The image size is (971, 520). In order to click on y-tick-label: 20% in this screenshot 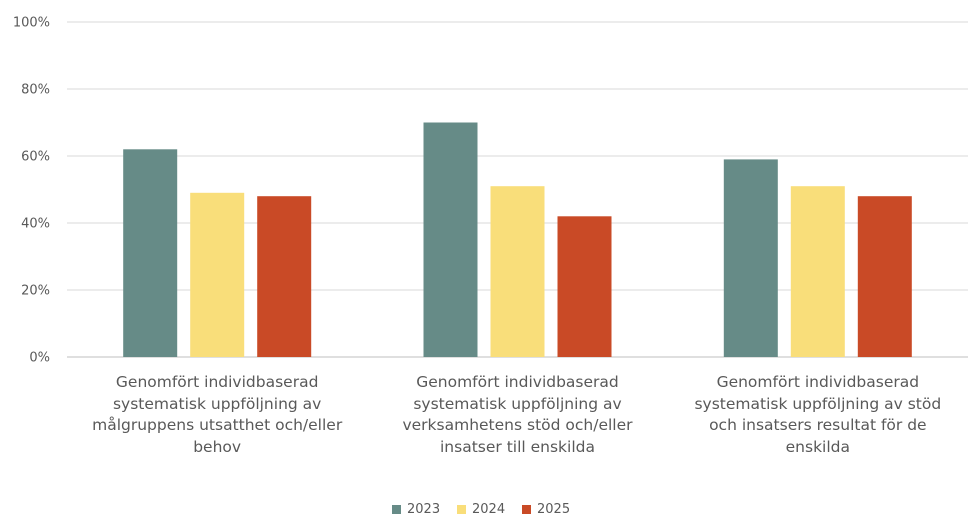, I will do `click(35, 291)`.